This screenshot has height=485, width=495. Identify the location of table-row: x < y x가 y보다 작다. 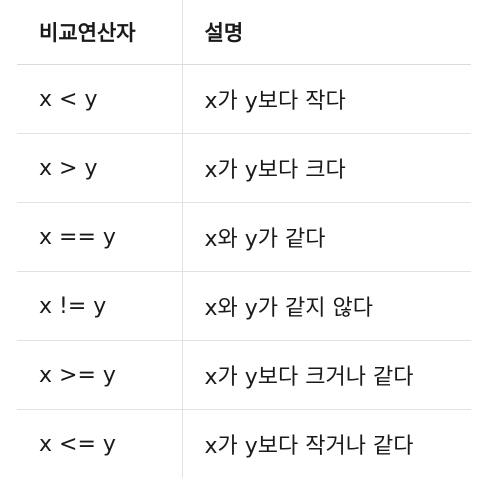
(244, 99).